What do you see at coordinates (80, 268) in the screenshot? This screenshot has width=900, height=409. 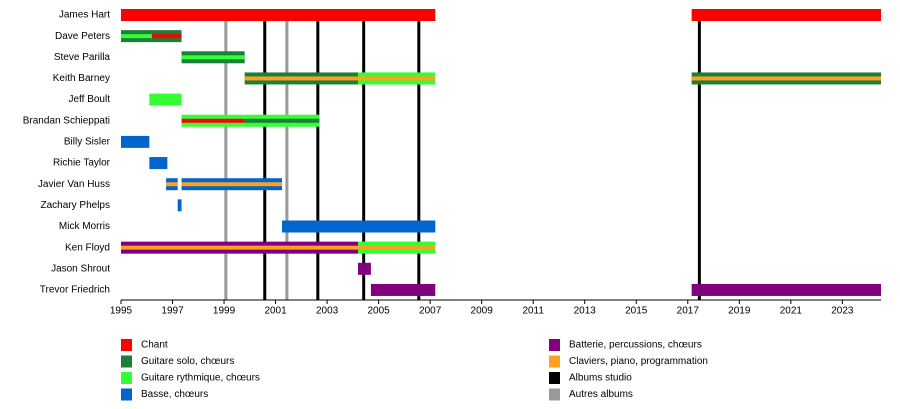 I see `member-label: Jason Shrout` at bounding box center [80, 268].